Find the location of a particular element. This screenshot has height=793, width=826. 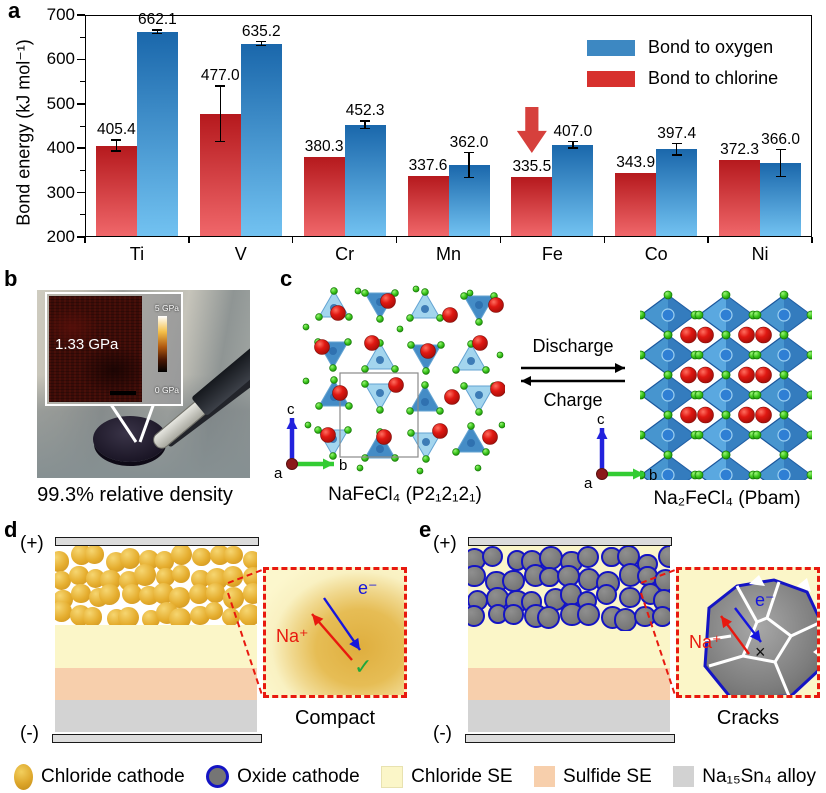

x-category-label: Mn is located at coordinates (448, 254).